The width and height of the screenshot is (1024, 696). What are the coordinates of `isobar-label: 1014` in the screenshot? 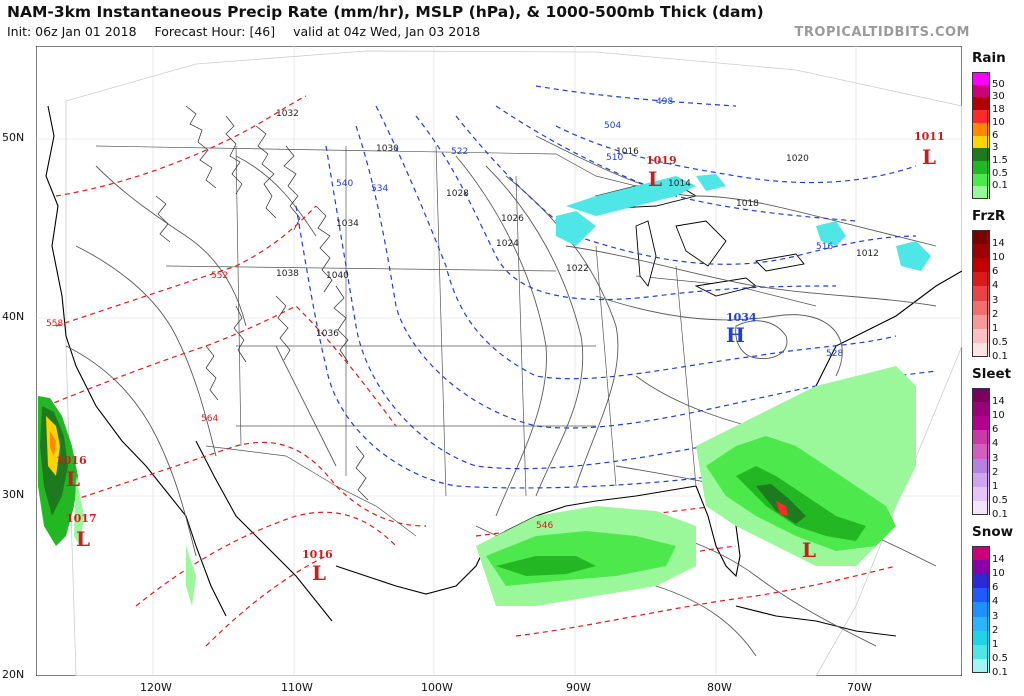 It's located at (679, 184).